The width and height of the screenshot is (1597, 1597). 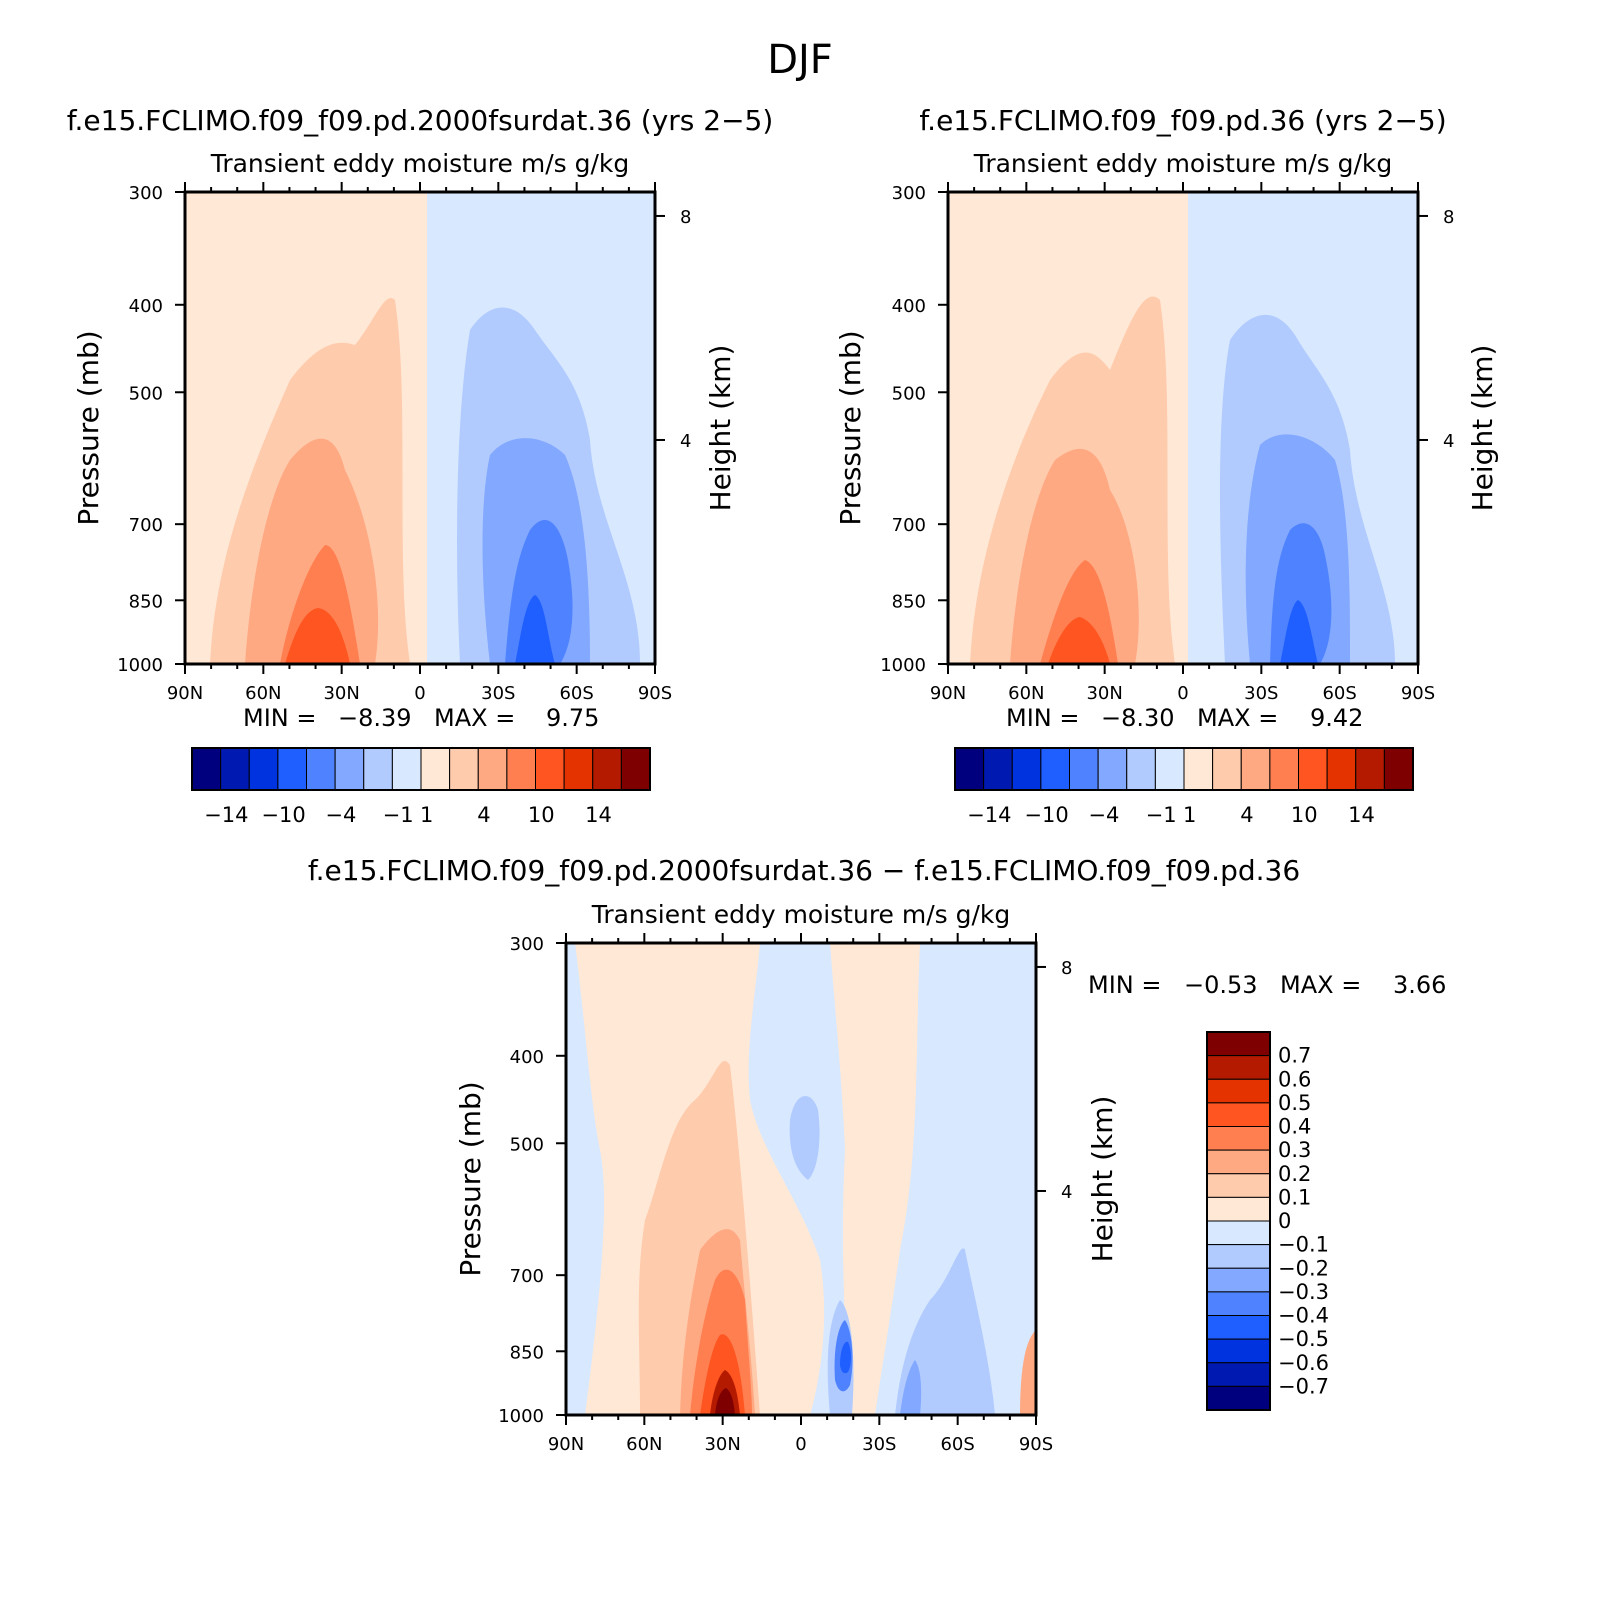 What do you see at coordinates (725, 1401) in the screenshot?
I see `panel-diff-pos-level7` at bounding box center [725, 1401].